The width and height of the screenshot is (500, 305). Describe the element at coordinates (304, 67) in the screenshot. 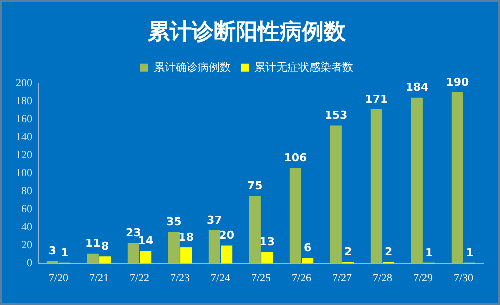

I see `legend-label: 累计无症状感染者数` at that location.